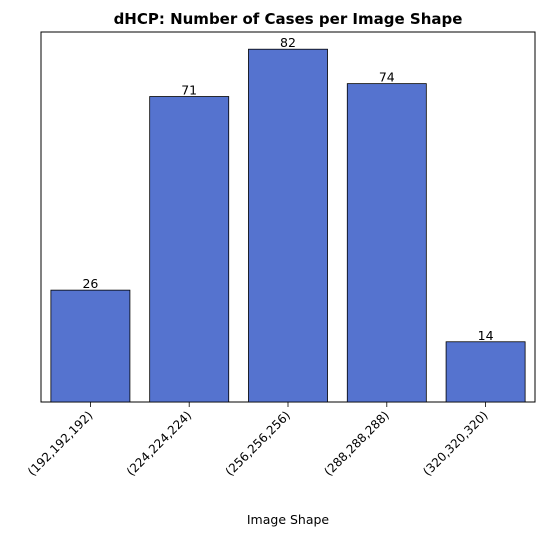  I want to click on x-tick-label-1: (224,224,224), so click(159, 443).